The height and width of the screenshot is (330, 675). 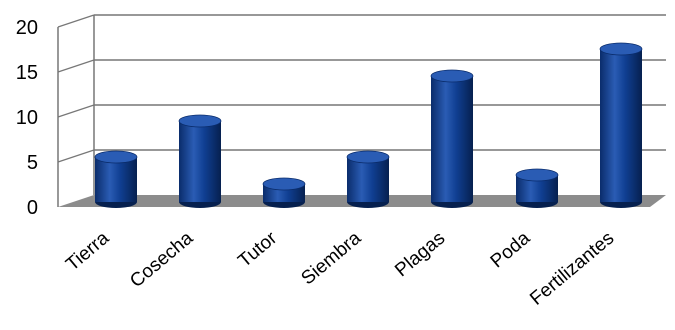 What do you see at coordinates (537, 188) in the screenshot?
I see `bar-poda` at bounding box center [537, 188].